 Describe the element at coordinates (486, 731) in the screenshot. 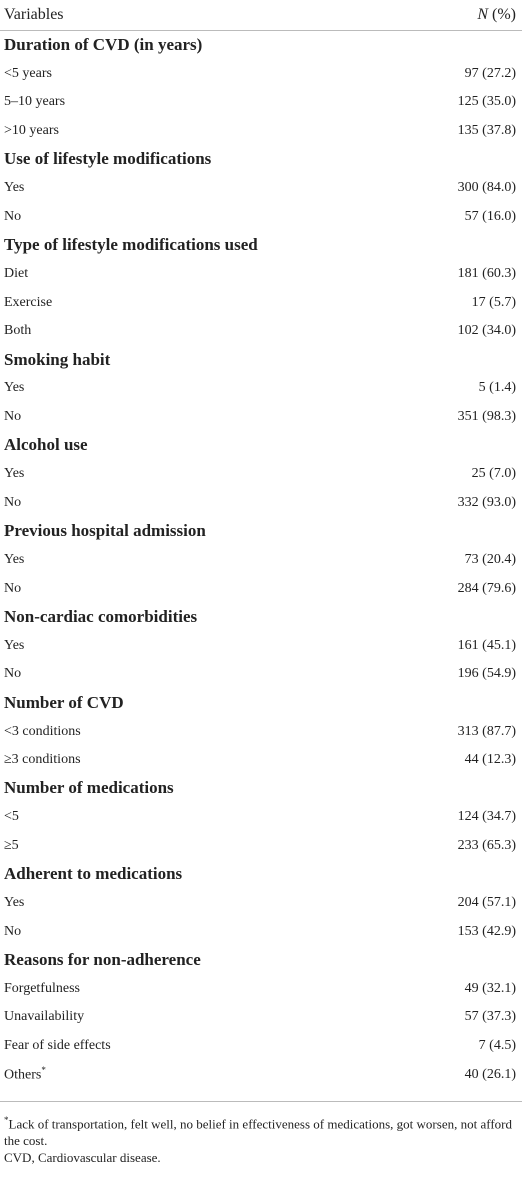

I see `value-cell: 313 (87.7)` at that location.